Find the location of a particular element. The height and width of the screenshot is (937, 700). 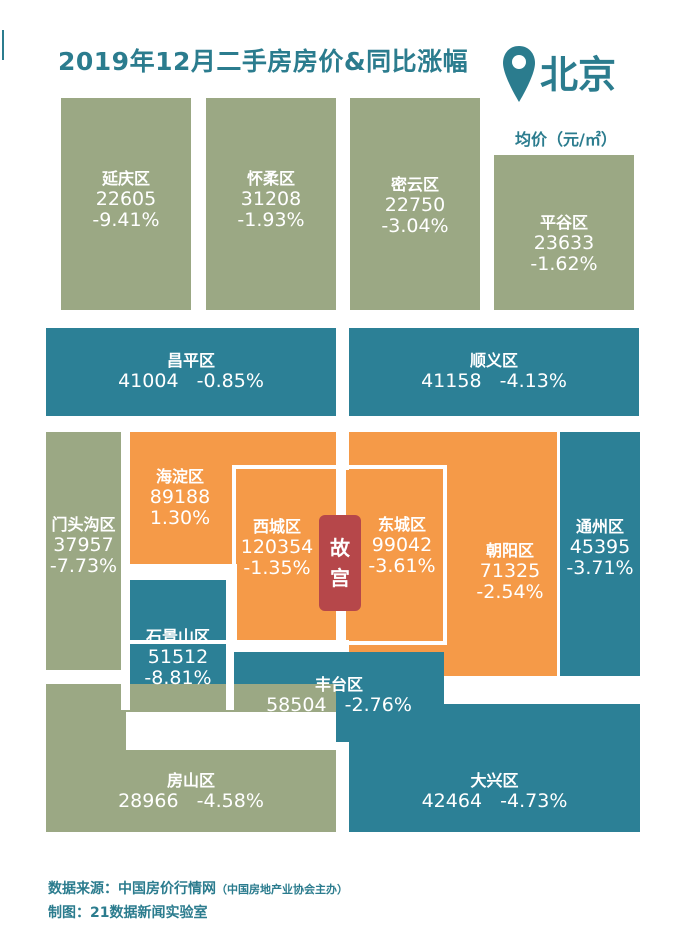

district-price: 51512 is located at coordinates (178, 657).